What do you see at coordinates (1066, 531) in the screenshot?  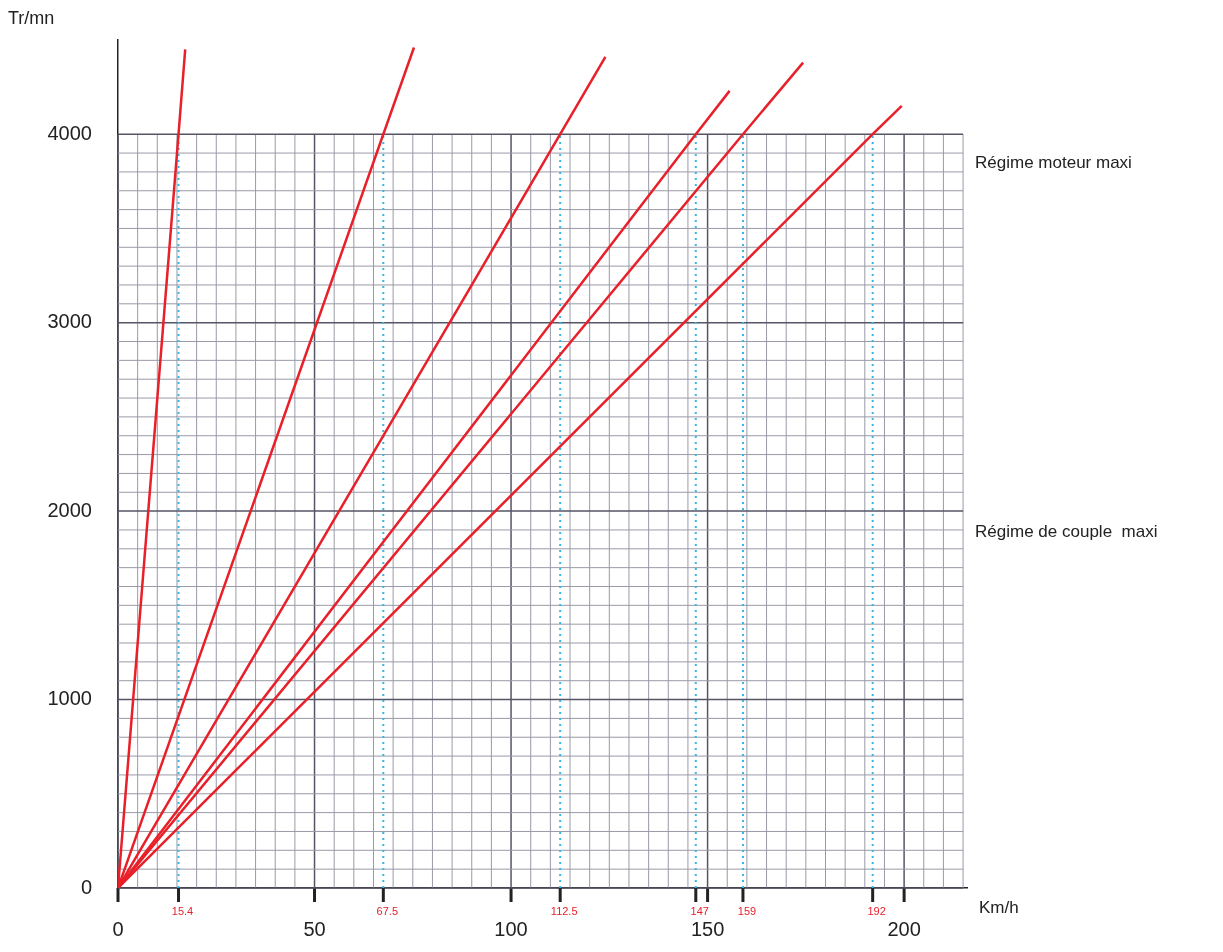 I see `text: Régime de couple maxi` at bounding box center [1066, 531].